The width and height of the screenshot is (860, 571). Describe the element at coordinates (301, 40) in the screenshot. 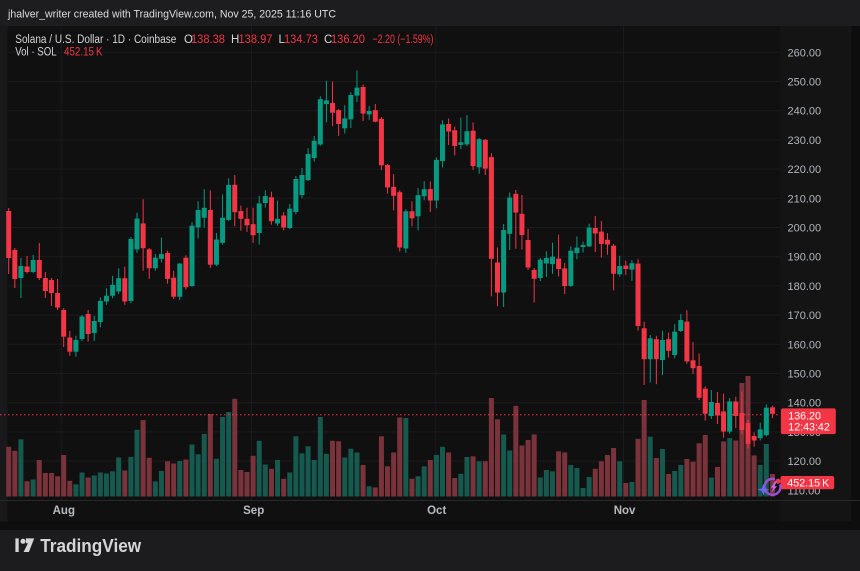

I see `svg-text: 134.73` at that location.